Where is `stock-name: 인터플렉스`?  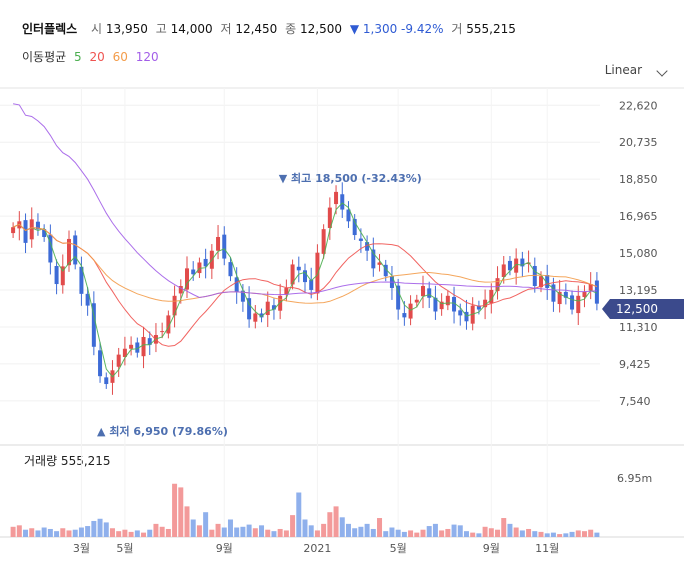 stock-name: 인터플렉스 is located at coordinates (50, 29).